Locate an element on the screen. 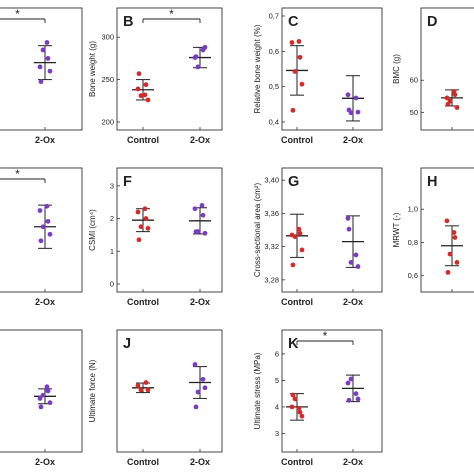 Image resolution: width=474 pixels, height=474 pixels. panel-K: K 3 4 5 6 Ultimate stress (MPa) Control 2-Ox * is located at coordinates (318, 398).